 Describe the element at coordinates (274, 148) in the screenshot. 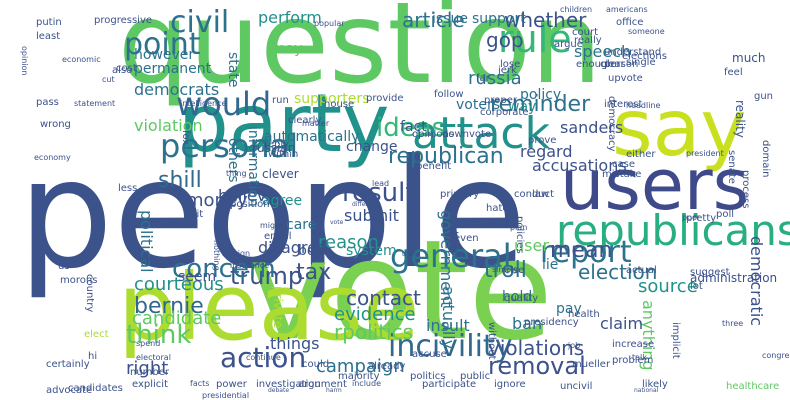

I see `cloud-word: russian` at that location.